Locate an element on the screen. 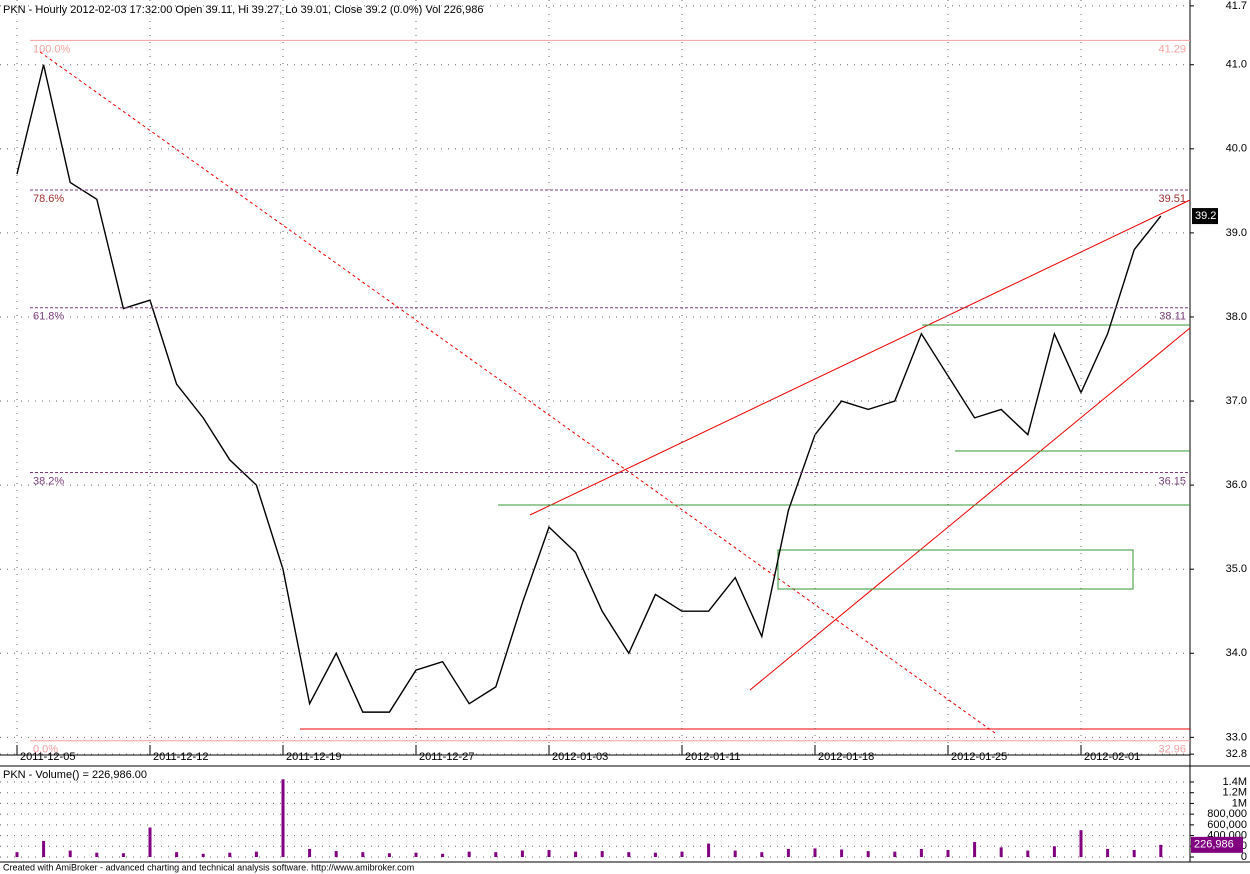  x-tick-label: 2011-12-27 is located at coordinates (446, 757).